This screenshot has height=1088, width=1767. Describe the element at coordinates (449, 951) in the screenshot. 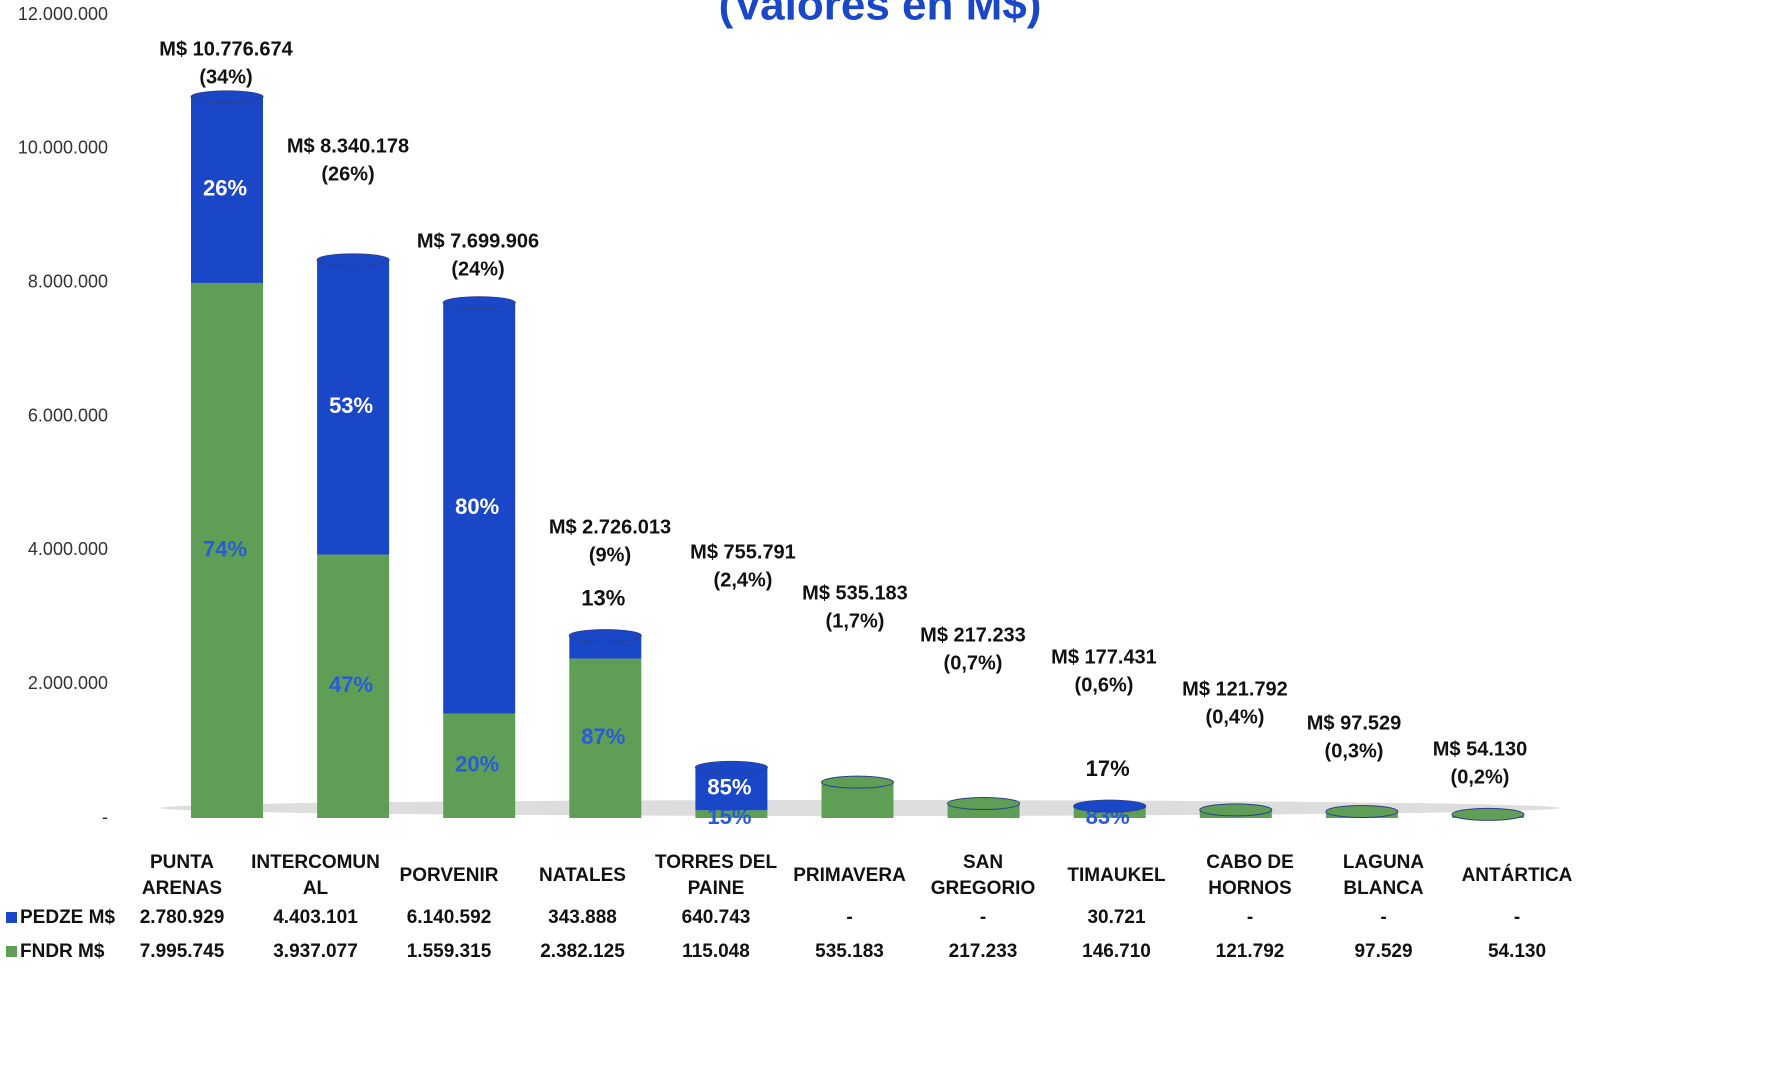

I see `table-value: 1.559.315` at that location.